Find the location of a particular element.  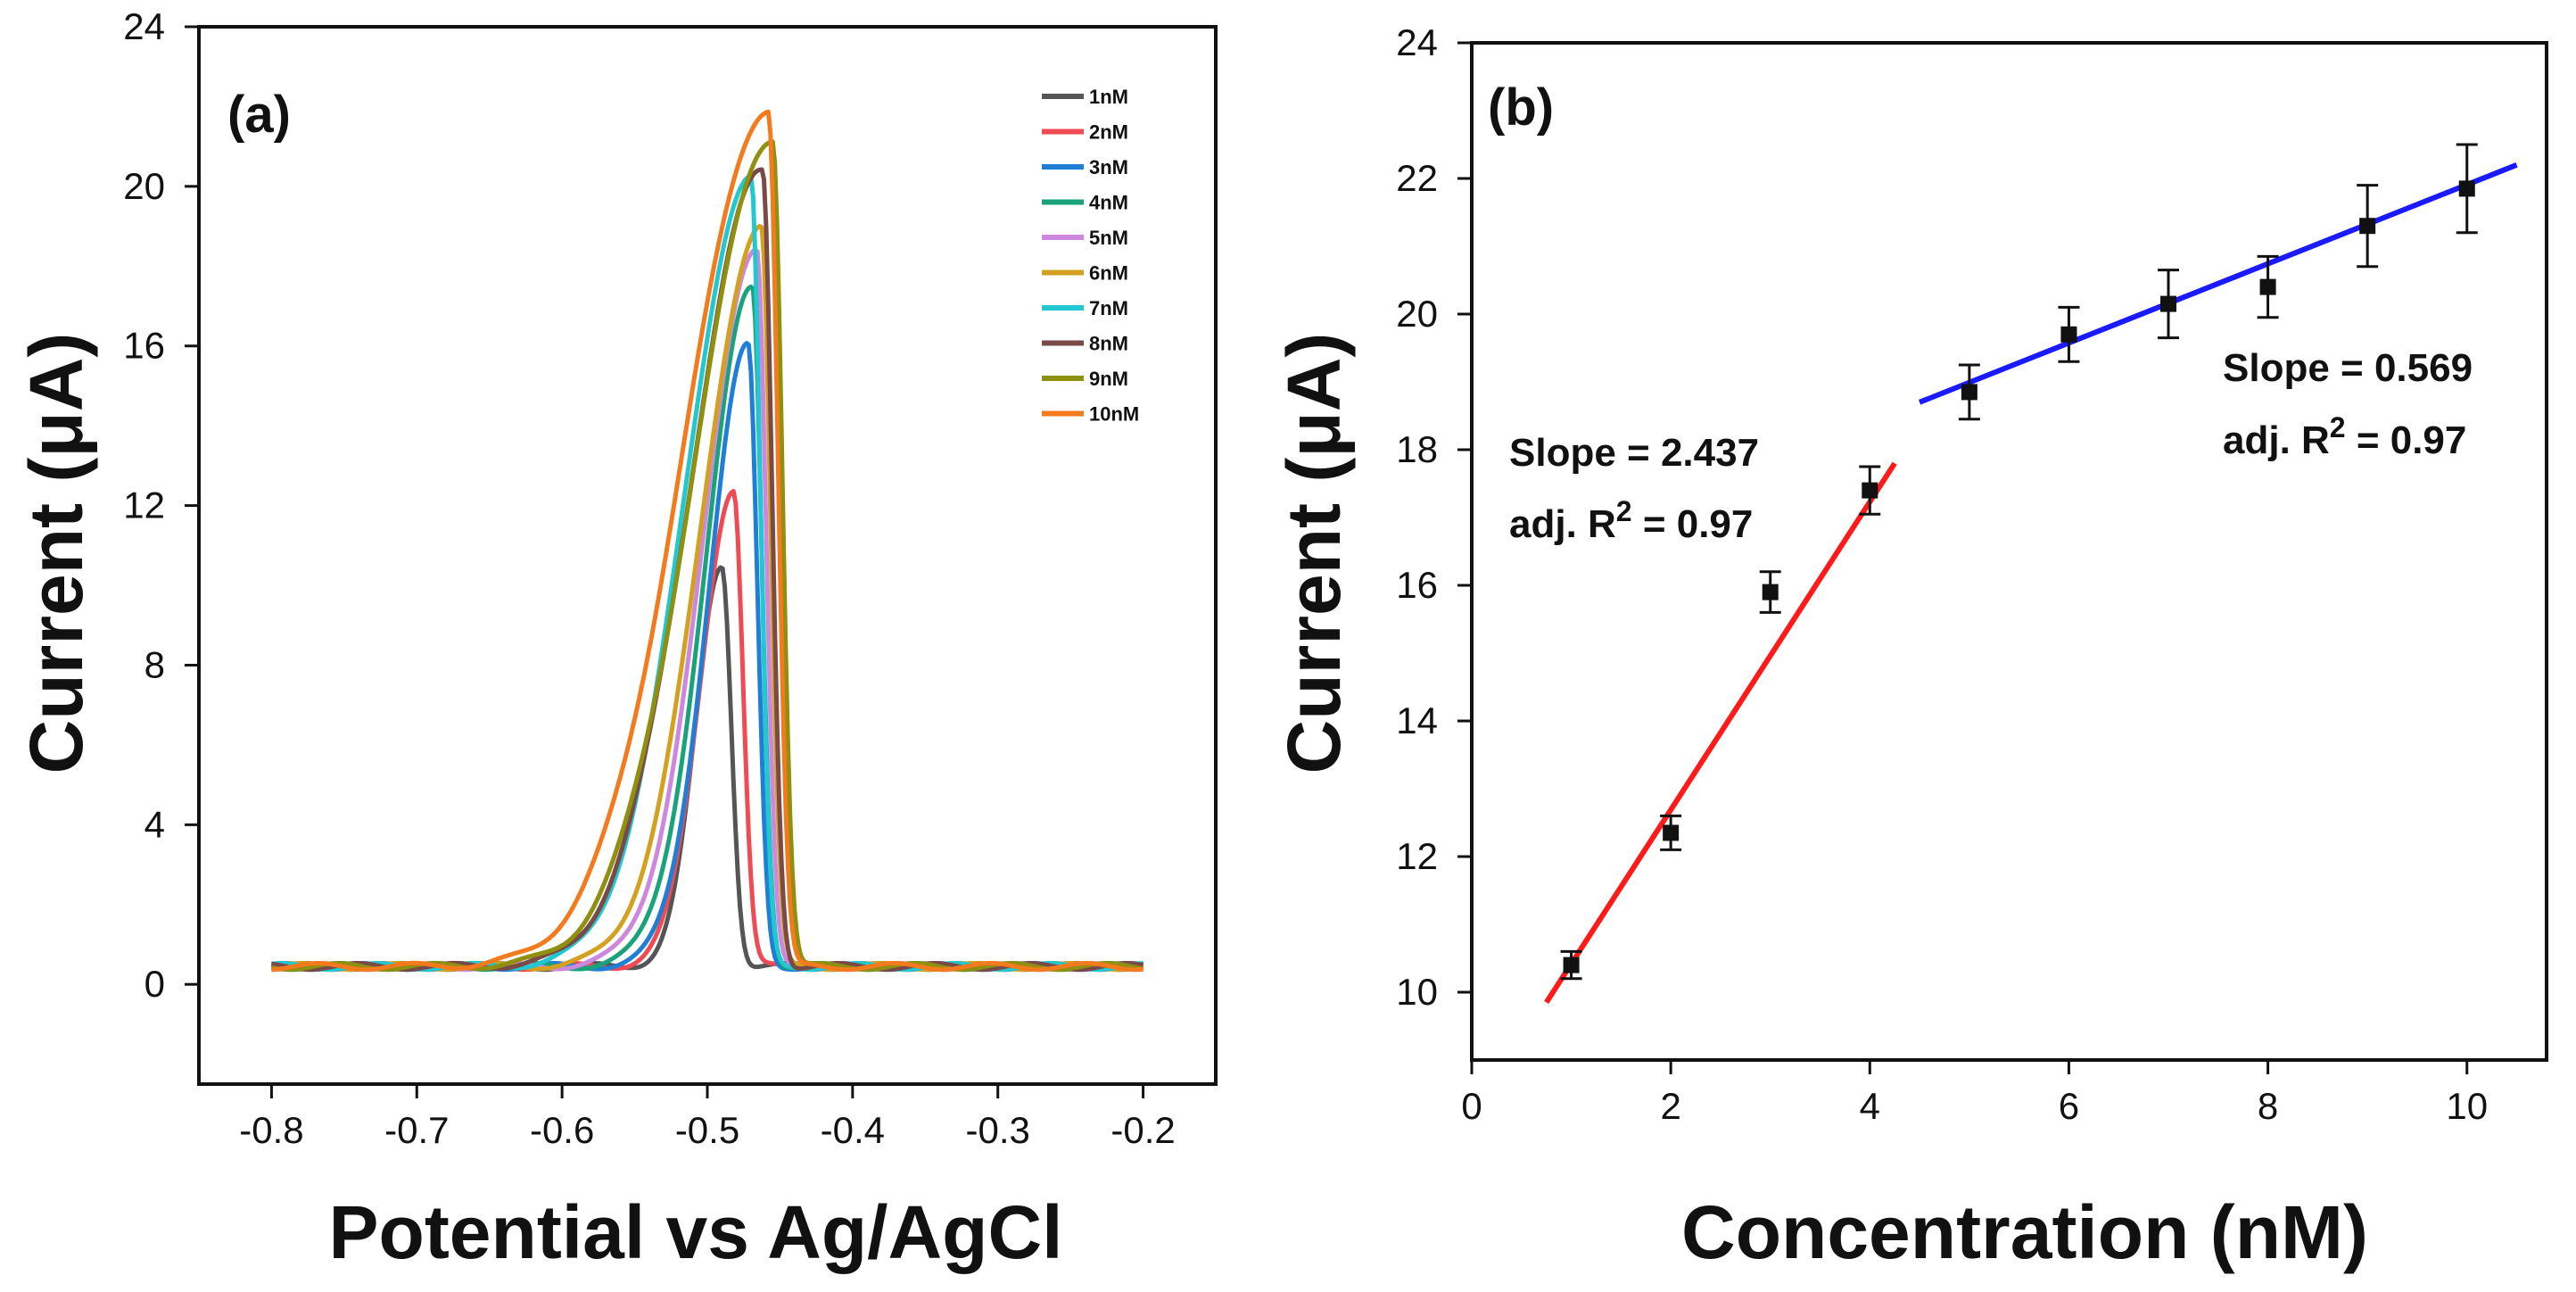

high-range-fit-line is located at coordinates (2218, 283).